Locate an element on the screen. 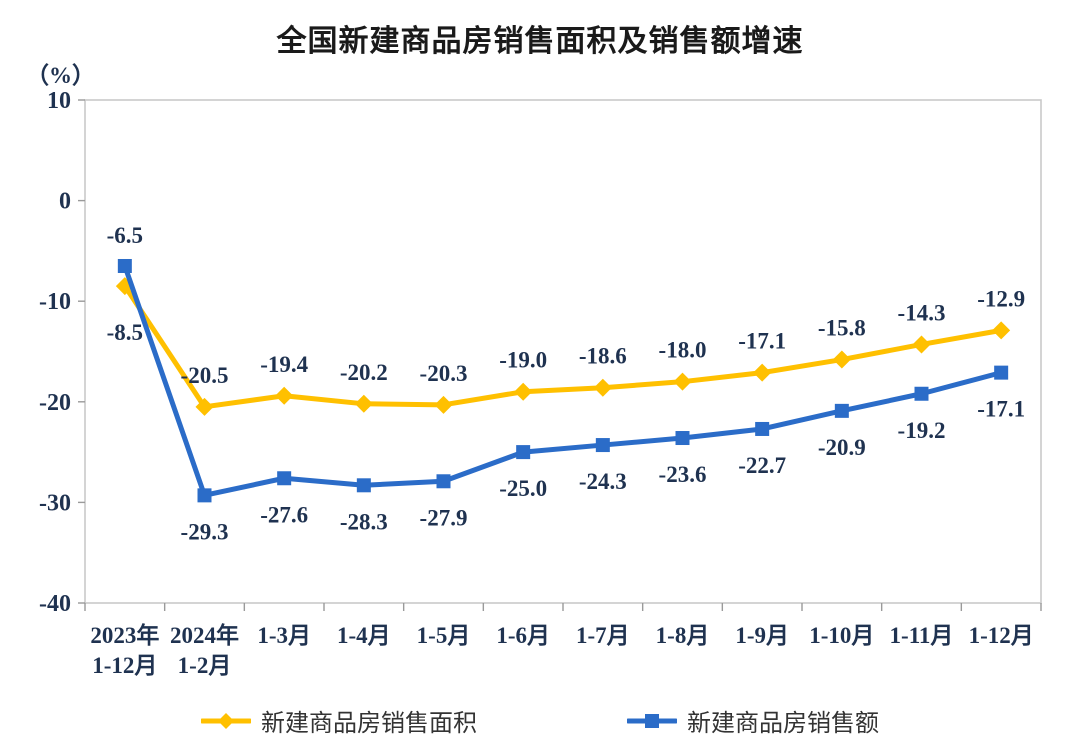 The image size is (1080, 755). data-point-label: -20.2 is located at coordinates (364, 372).